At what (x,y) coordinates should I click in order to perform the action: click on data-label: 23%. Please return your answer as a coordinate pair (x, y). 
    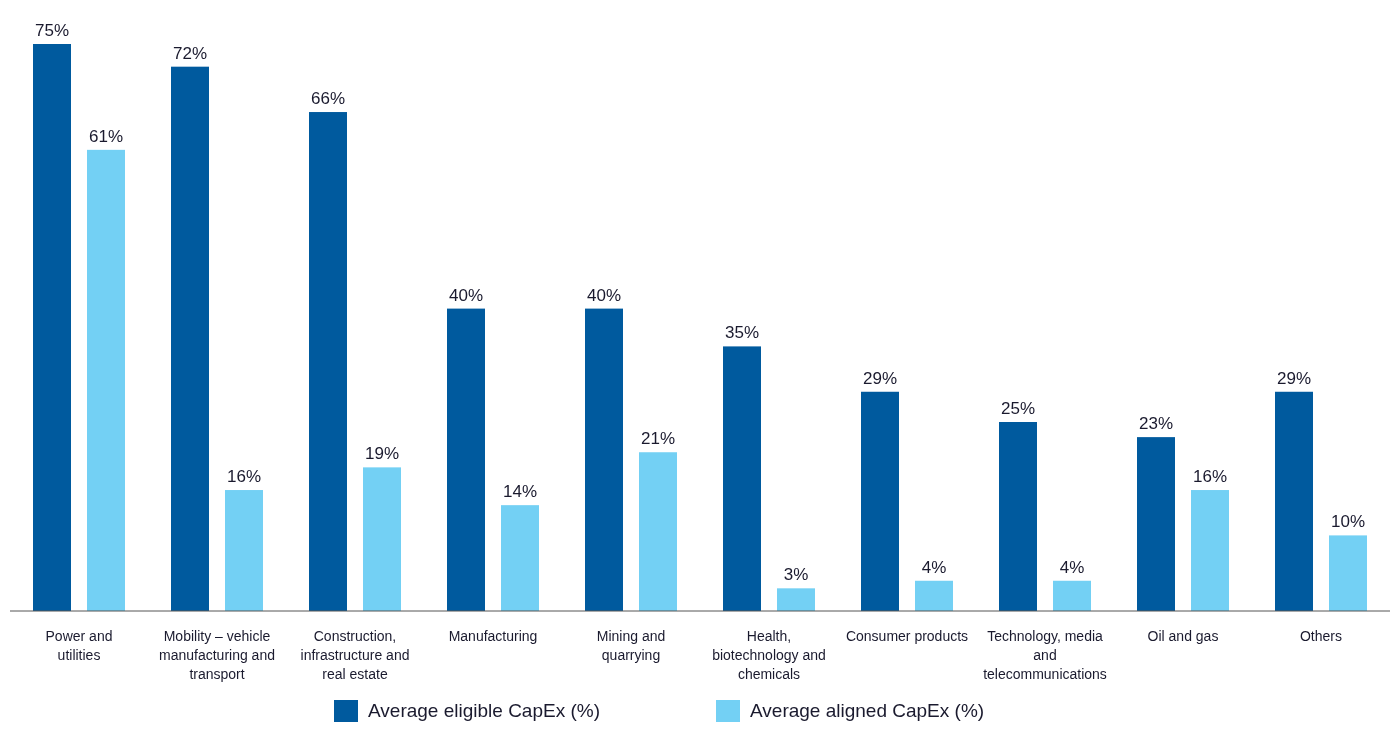
    Looking at the image, I should click on (1156, 424).